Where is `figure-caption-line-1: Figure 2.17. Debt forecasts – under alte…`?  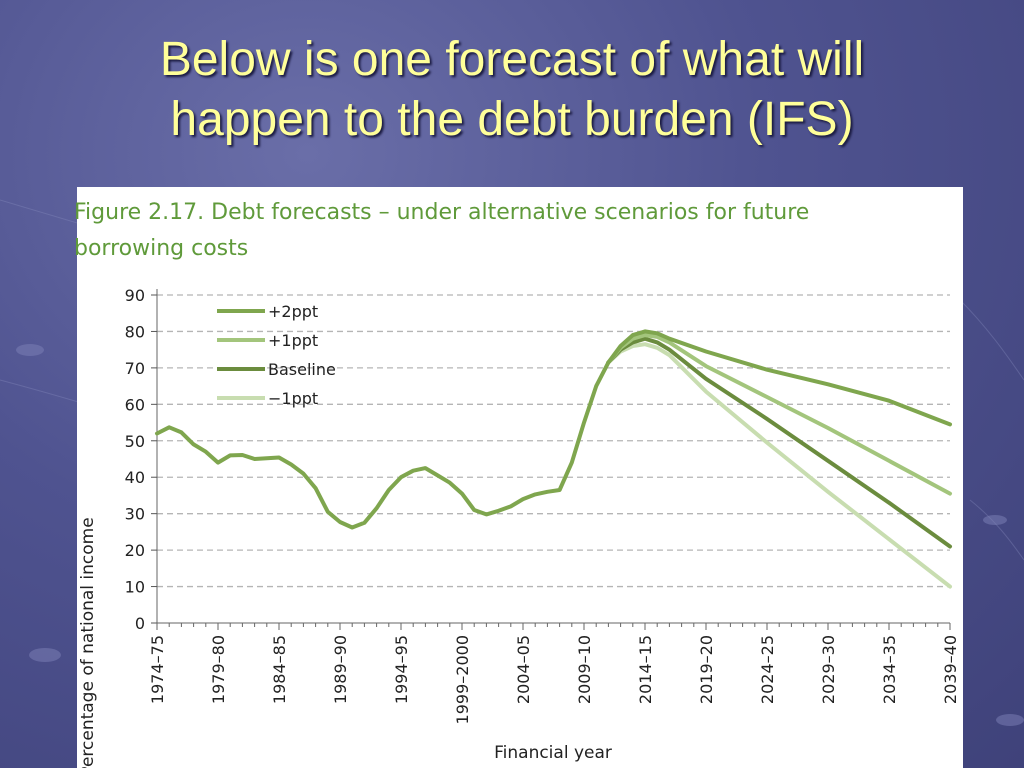 figure-caption-line-1: Figure 2.17. Debt forecasts – under alte… is located at coordinates (442, 212).